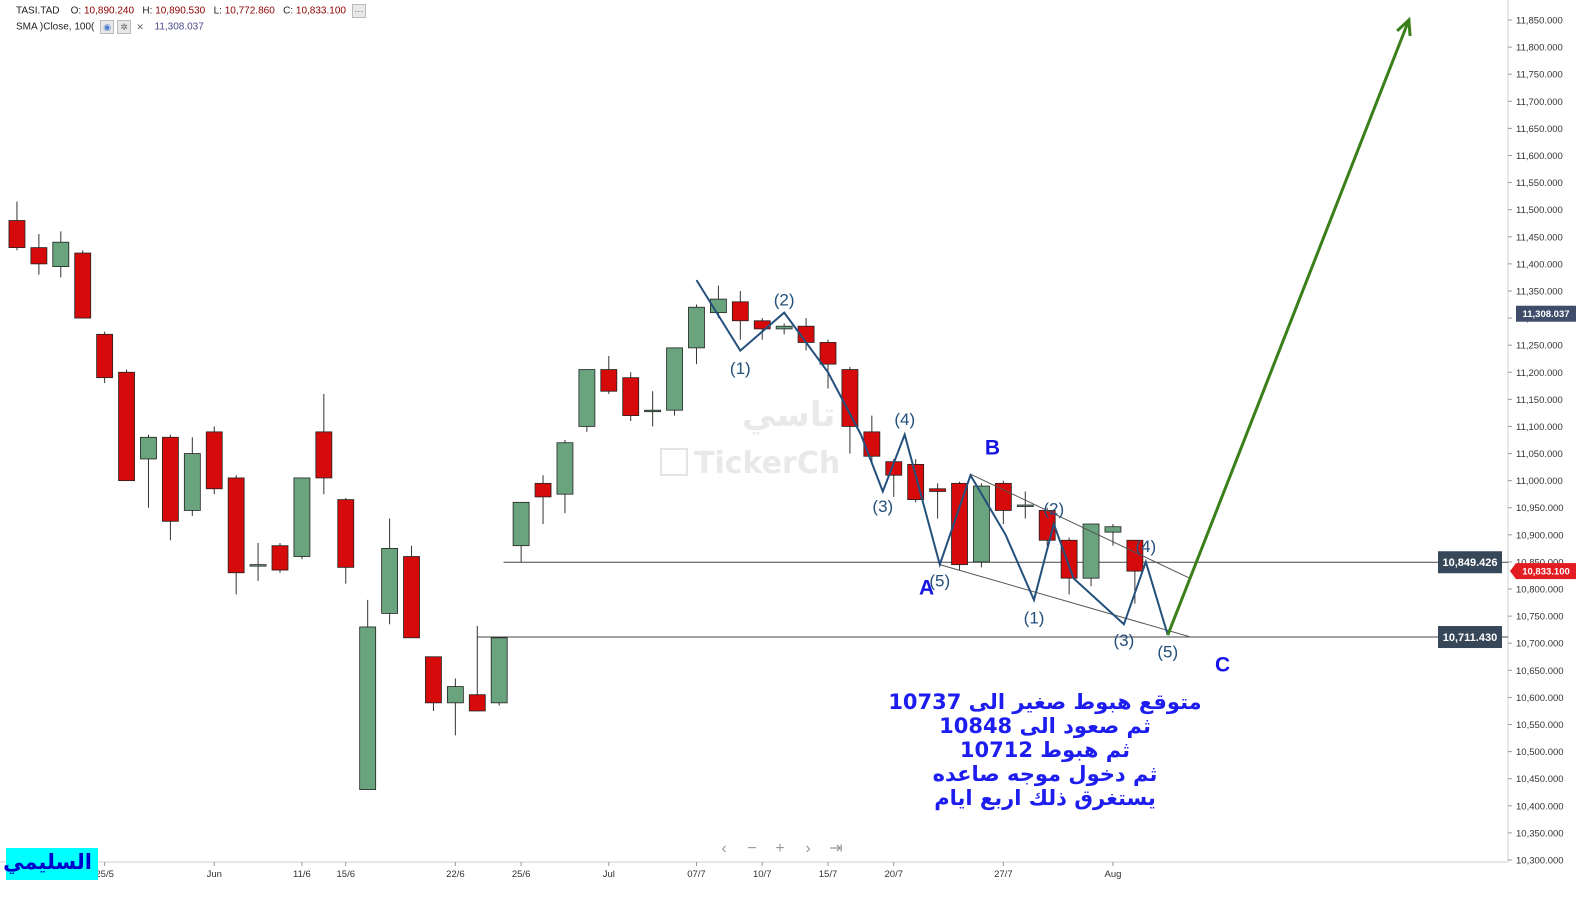 The width and height of the screenshot is (1593, 904). I want to click on x-tick-label: 27/7, so click(1003, 874).